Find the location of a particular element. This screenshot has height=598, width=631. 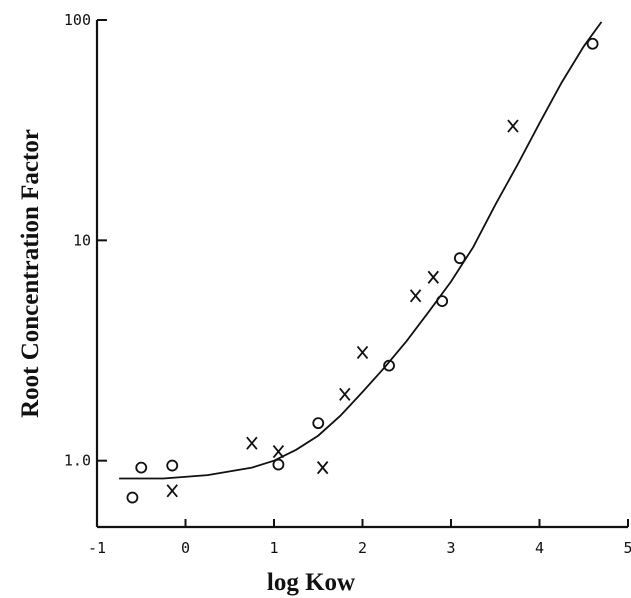

x-axis: -1 0 1 2 3 4 5 is located at coordinates (359, 538).